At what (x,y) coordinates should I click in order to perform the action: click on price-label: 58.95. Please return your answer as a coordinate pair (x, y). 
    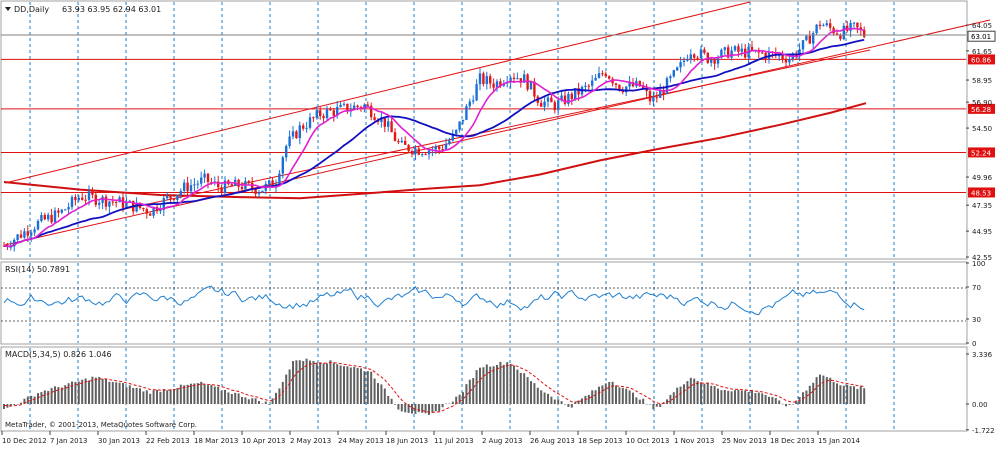
    Looking at the image, I should click on (982, 81).